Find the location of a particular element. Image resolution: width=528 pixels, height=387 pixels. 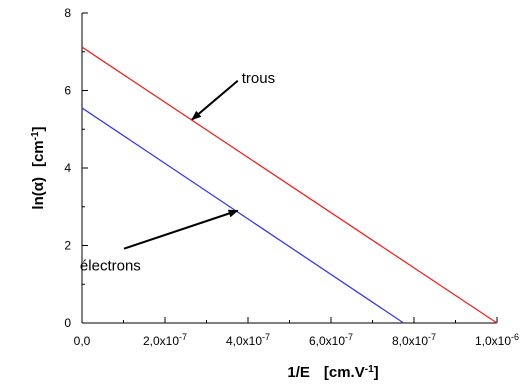

x-tick-label: 2,0x10⁻⁷ is located at coordinates (165, 340).